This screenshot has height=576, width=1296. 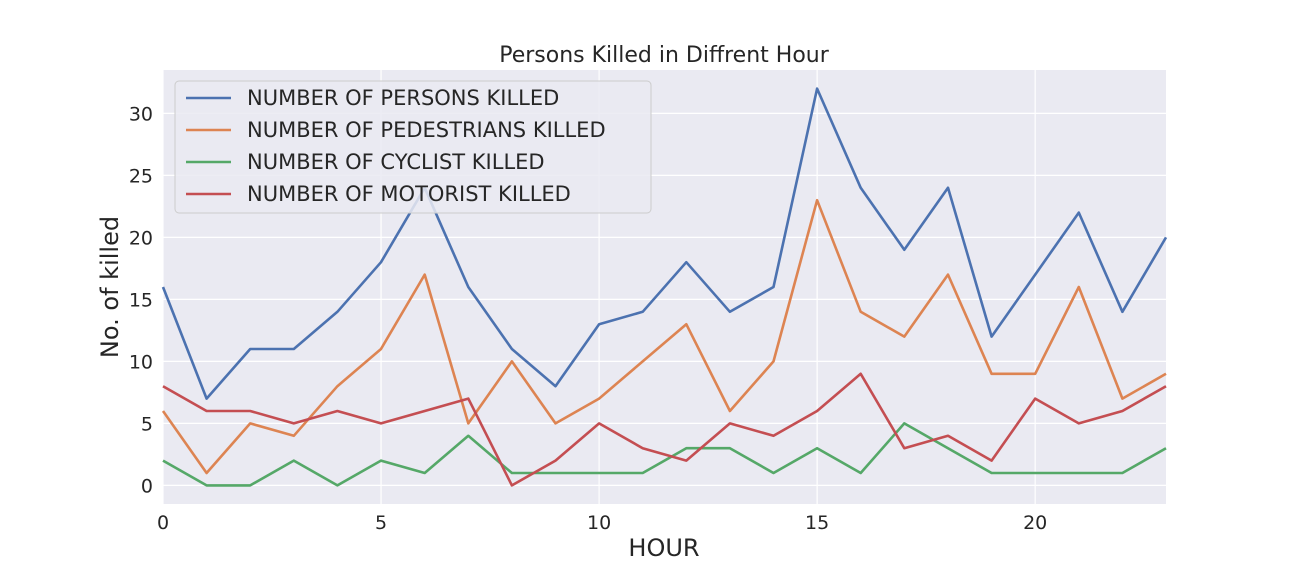 What do you see at coordinates (141, 238) in the screenshot?
I see `y-tick-label: 20` at bounding box center [141, 238].